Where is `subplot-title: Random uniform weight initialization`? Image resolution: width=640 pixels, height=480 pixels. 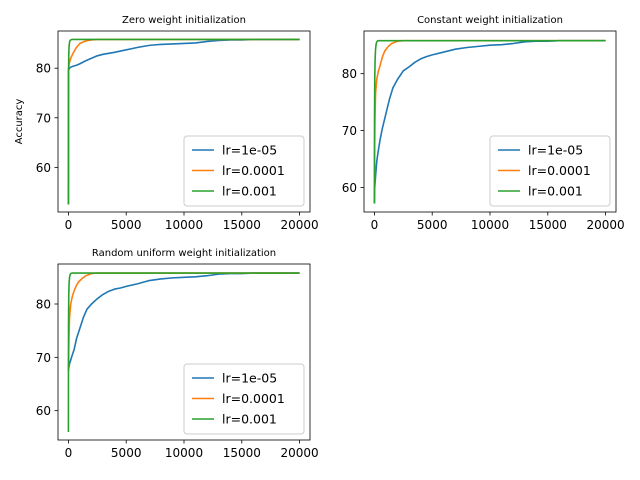 subplot-title: Random uniform weight initialization is located at coordinates (184, 253).